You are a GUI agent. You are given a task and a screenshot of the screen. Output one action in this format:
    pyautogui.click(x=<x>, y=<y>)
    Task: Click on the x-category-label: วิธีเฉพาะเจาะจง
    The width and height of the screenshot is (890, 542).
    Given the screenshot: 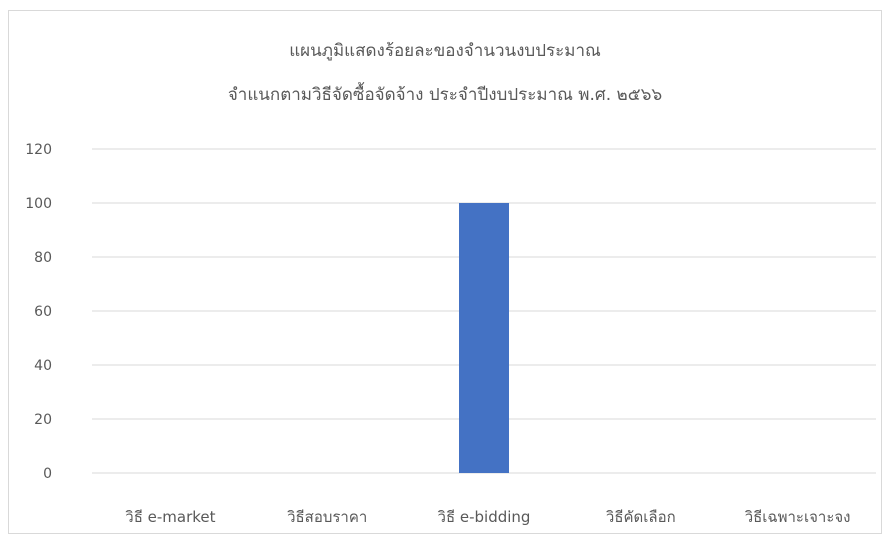 What is the action you would take?
    pyautogui.click(x=797, y=517)
    